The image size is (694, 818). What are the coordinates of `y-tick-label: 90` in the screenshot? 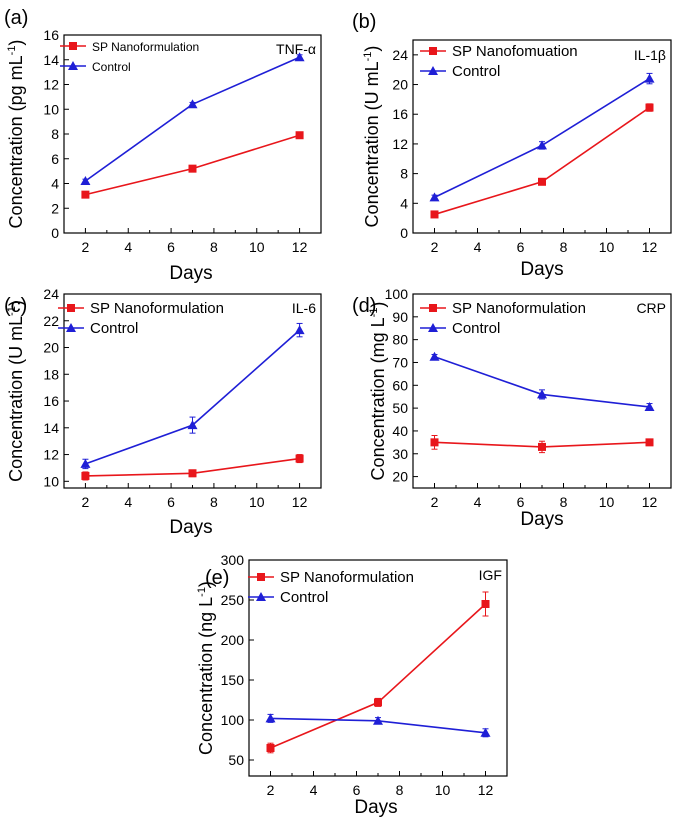 It's located at (400, 317).